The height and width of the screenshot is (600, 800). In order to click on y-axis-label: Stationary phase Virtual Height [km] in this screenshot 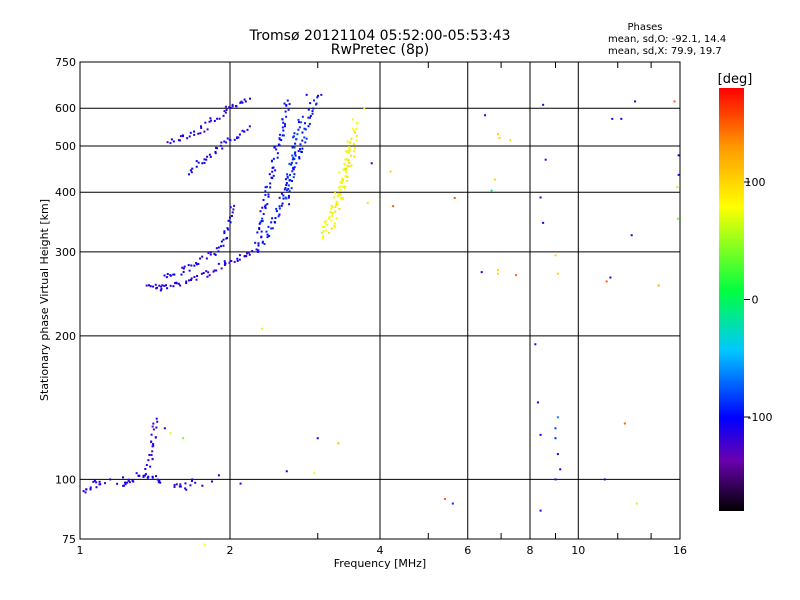, I will do `click(44, 300)`.